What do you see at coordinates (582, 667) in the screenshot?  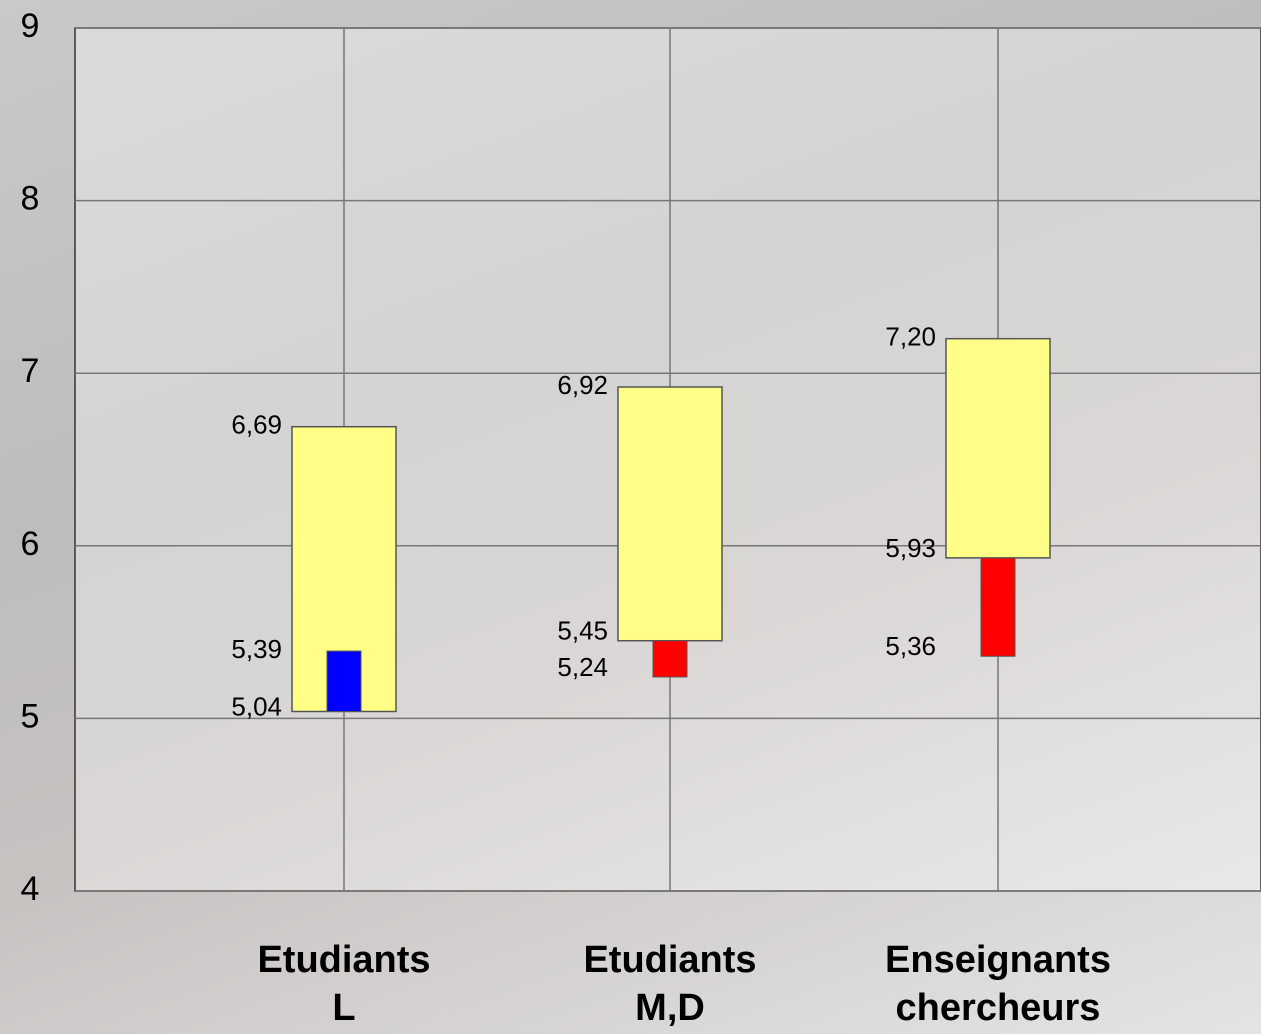 I see `value-label: 5,24` at bounding box center [582, 667].